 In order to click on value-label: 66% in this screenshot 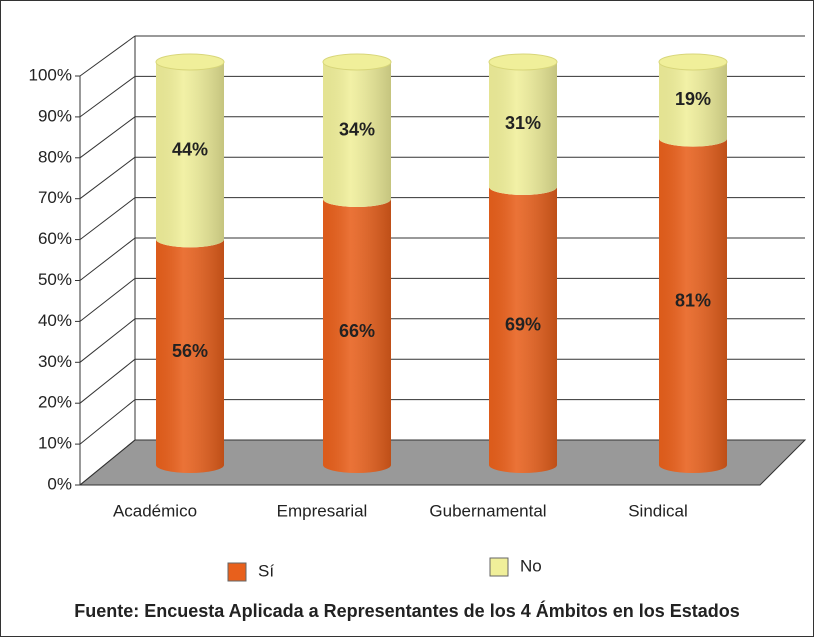, I will do `click(357, 331)`.